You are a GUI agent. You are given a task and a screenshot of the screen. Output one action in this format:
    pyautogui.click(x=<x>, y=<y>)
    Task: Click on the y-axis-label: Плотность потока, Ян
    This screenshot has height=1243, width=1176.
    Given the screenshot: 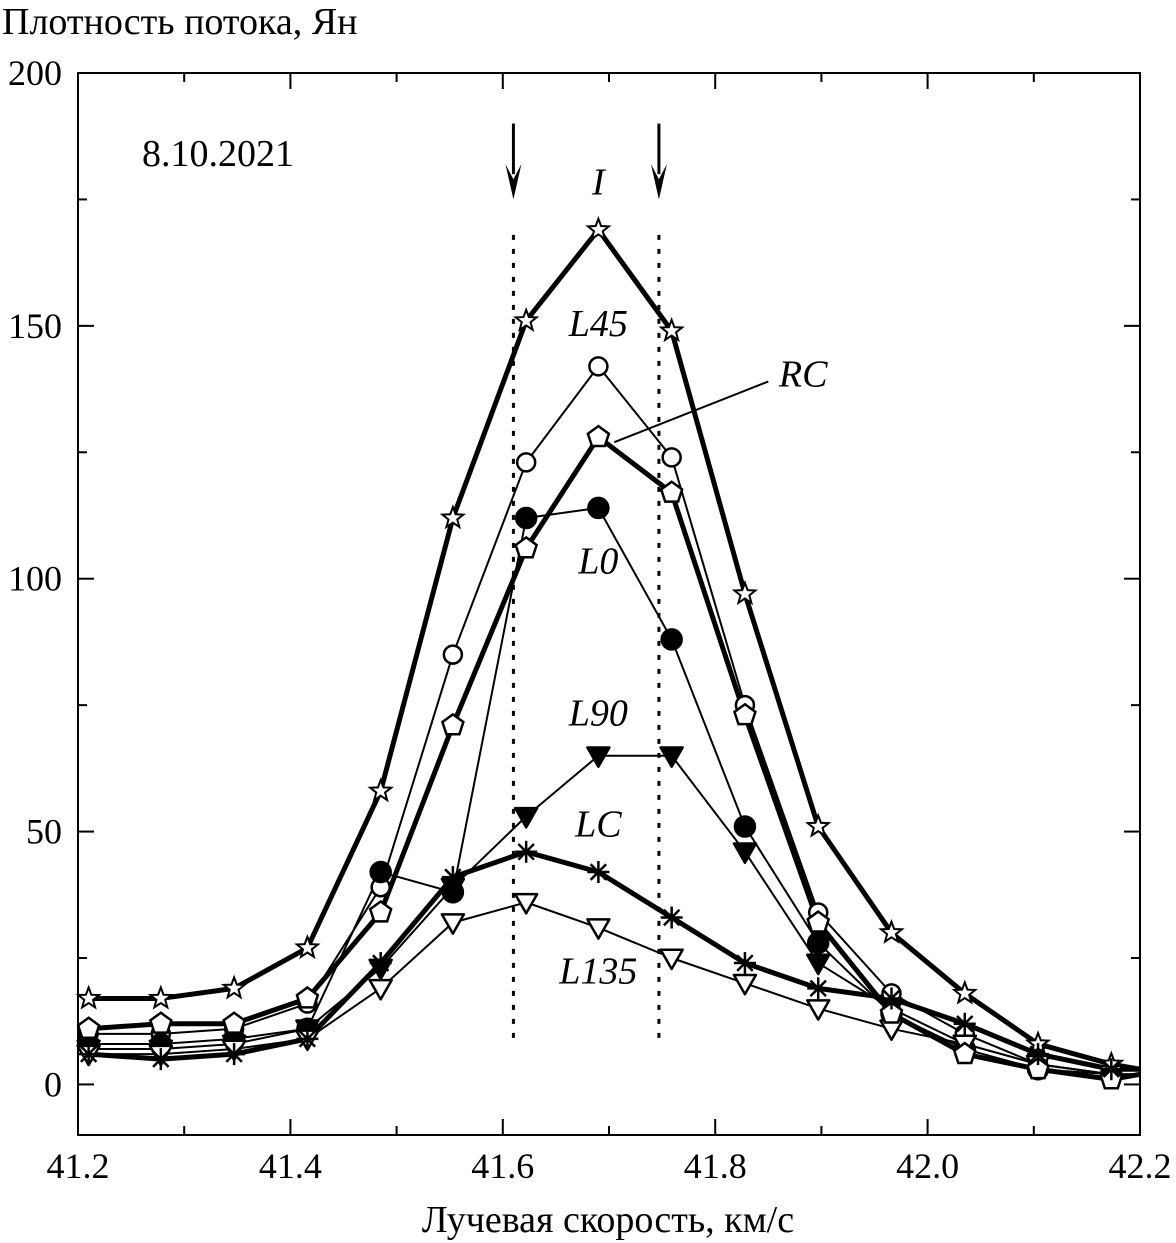 What is the action you would take?
    pyautogui.click(x=179, y=22)
    